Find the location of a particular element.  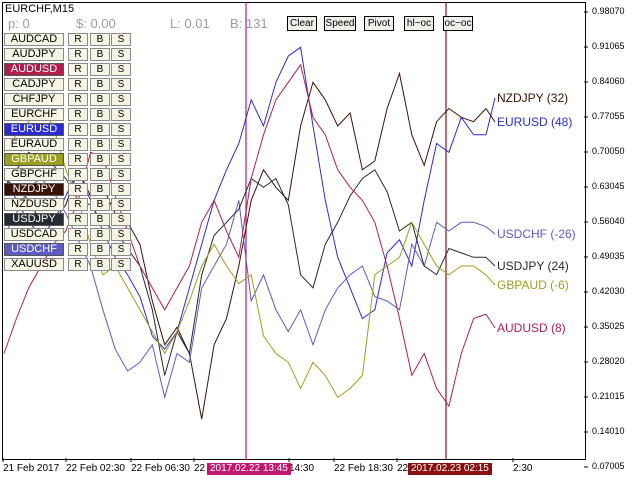

chart-title: EURCHF,M15 is located at coordinates (40, 9).